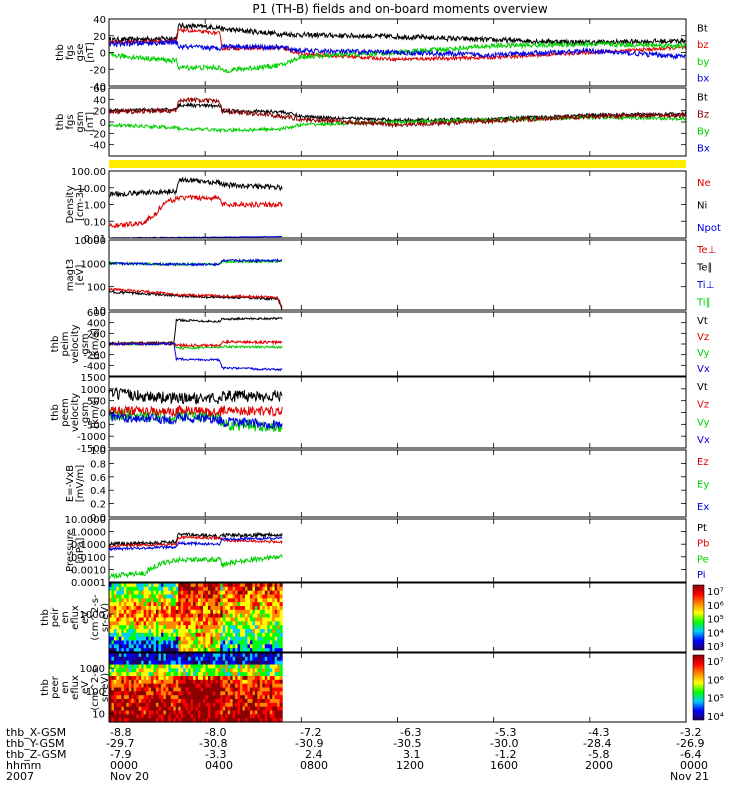 Image resolution: width=750 pixels, height=800 pixels. I want to click on y-tick-label: -40, so click(98, 146).